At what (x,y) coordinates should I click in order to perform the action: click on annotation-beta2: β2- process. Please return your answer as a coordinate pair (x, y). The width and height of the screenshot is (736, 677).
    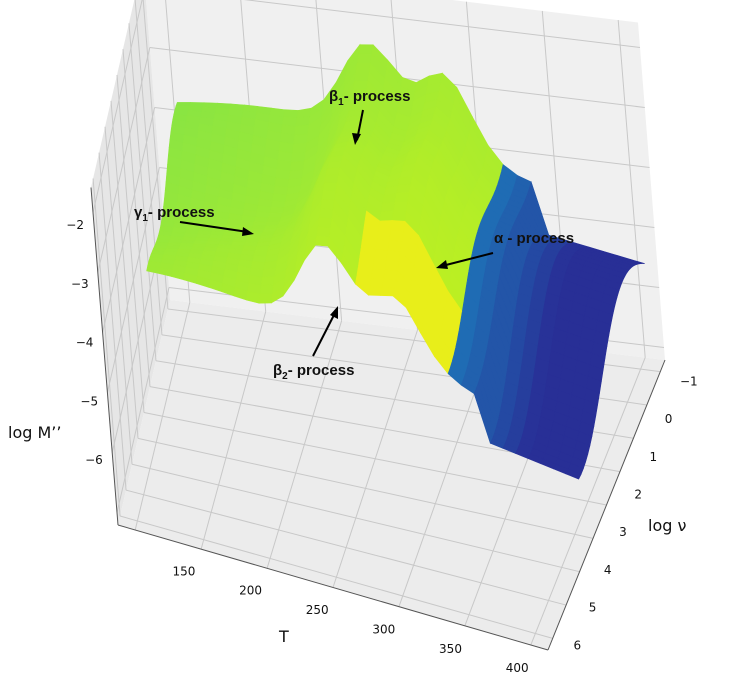
    Looking at the image, I should click on (313, 344).